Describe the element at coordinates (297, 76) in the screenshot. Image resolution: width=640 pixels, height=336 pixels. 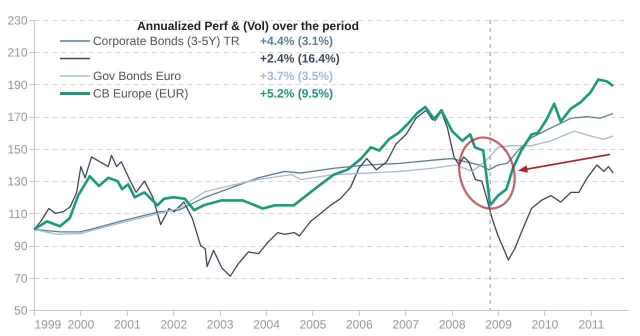
I see `annotation: +3.7% (3.5%)` at that location.